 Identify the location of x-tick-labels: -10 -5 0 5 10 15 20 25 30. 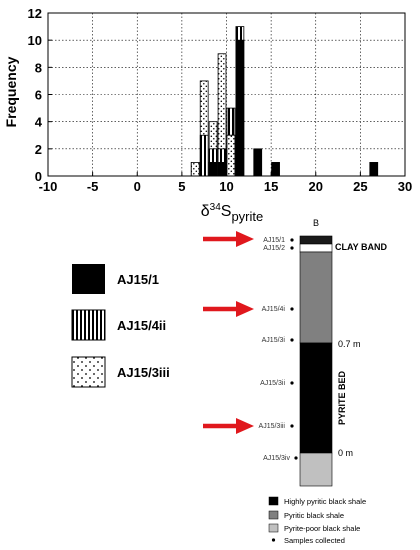
(225, 183).